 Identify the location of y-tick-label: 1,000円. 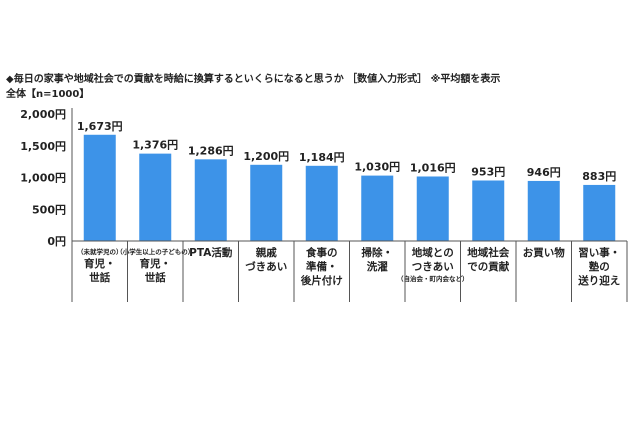
(43, 178).